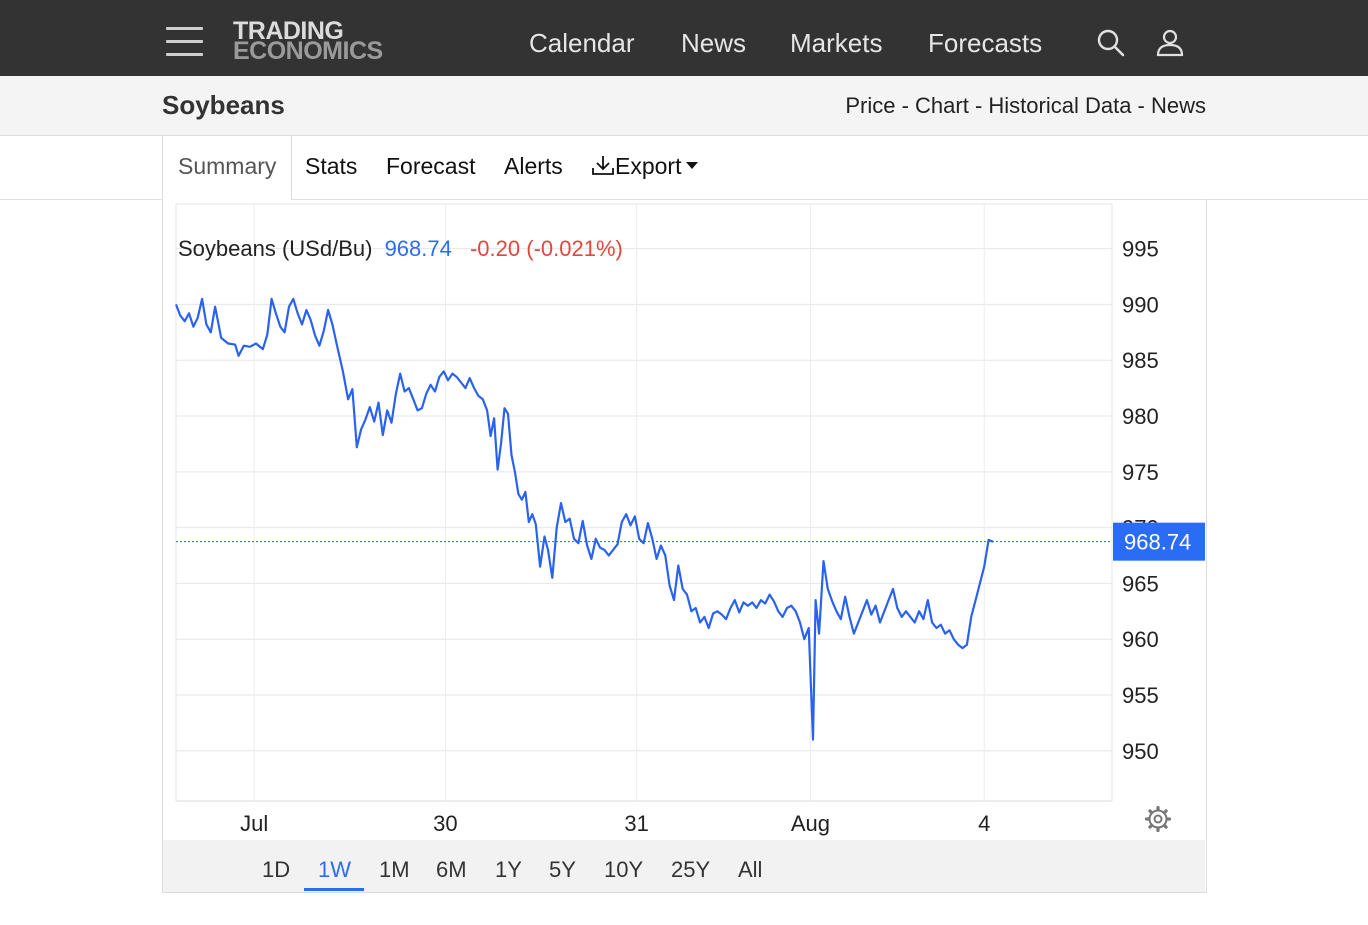 The image size is (1368, 925). What do you see at coordinates (1140, 695) in the screenshot?
I see `y-tick-label: 955` at bounding box center [1140, 695].